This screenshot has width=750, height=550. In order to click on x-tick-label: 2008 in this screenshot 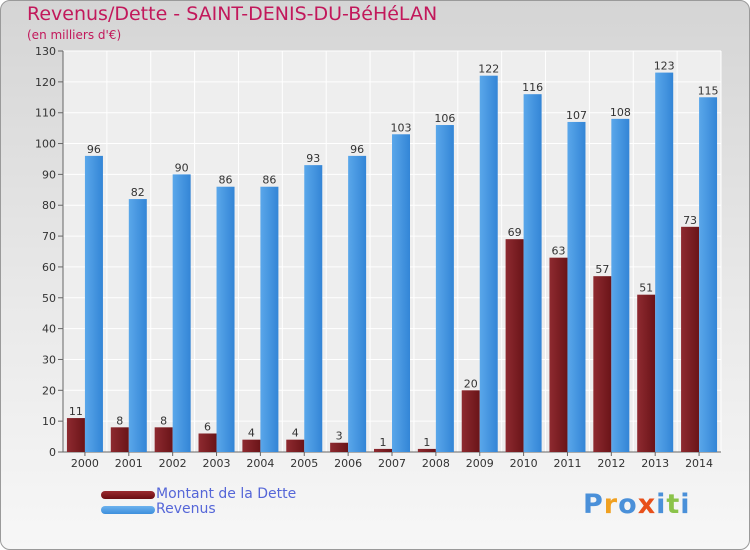, I will do `click(436, 463)`.